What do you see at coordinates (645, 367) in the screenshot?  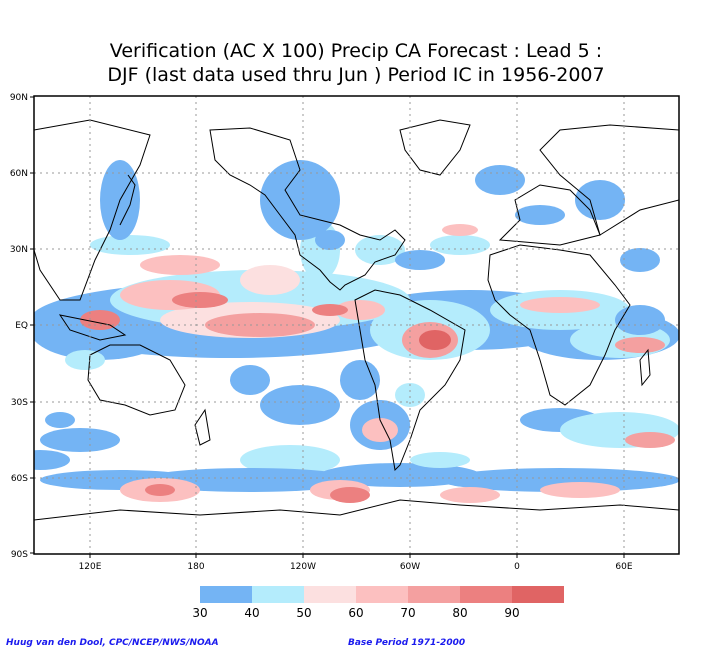 I see `madagascar-coast` at bounding box center [645, 367].